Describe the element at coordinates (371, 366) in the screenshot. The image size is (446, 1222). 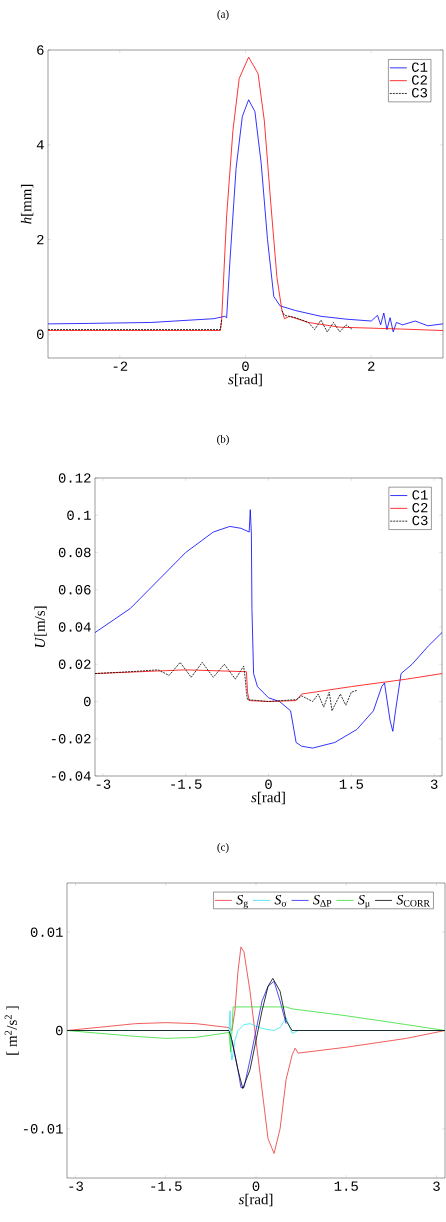
I see `x-tick-label: 2` at that location.